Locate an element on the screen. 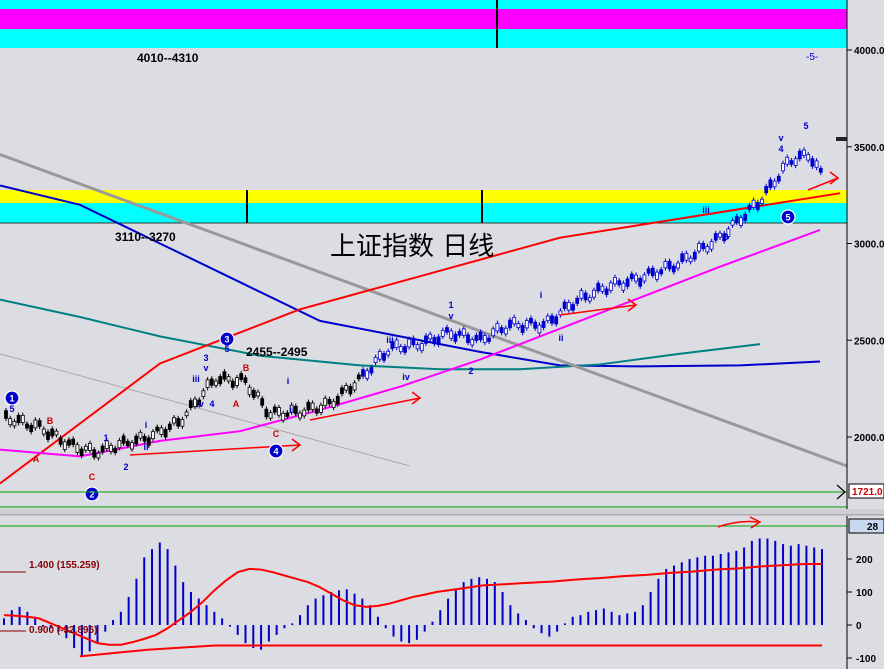 The width and height of the screenshot is (884, 669). wave-label-25: 1 is located at coordinates (450, 305).